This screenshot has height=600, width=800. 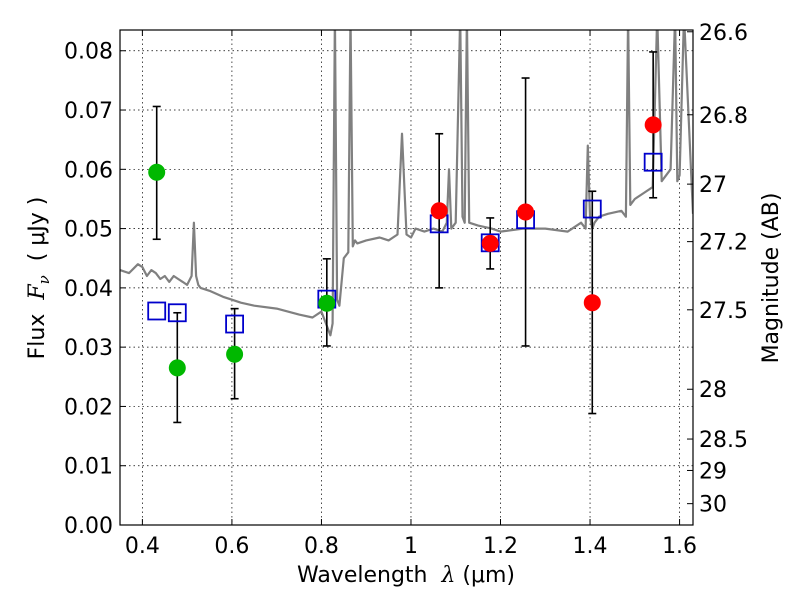 I want to click on y-tick-label: 0.00, so click(x=88, y=526).